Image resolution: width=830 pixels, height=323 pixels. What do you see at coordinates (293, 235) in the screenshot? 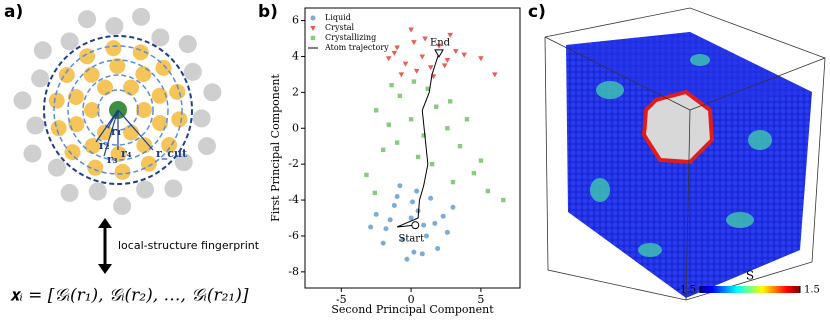
I see `y-tick-label: -6` at bounding box center [293, 235].